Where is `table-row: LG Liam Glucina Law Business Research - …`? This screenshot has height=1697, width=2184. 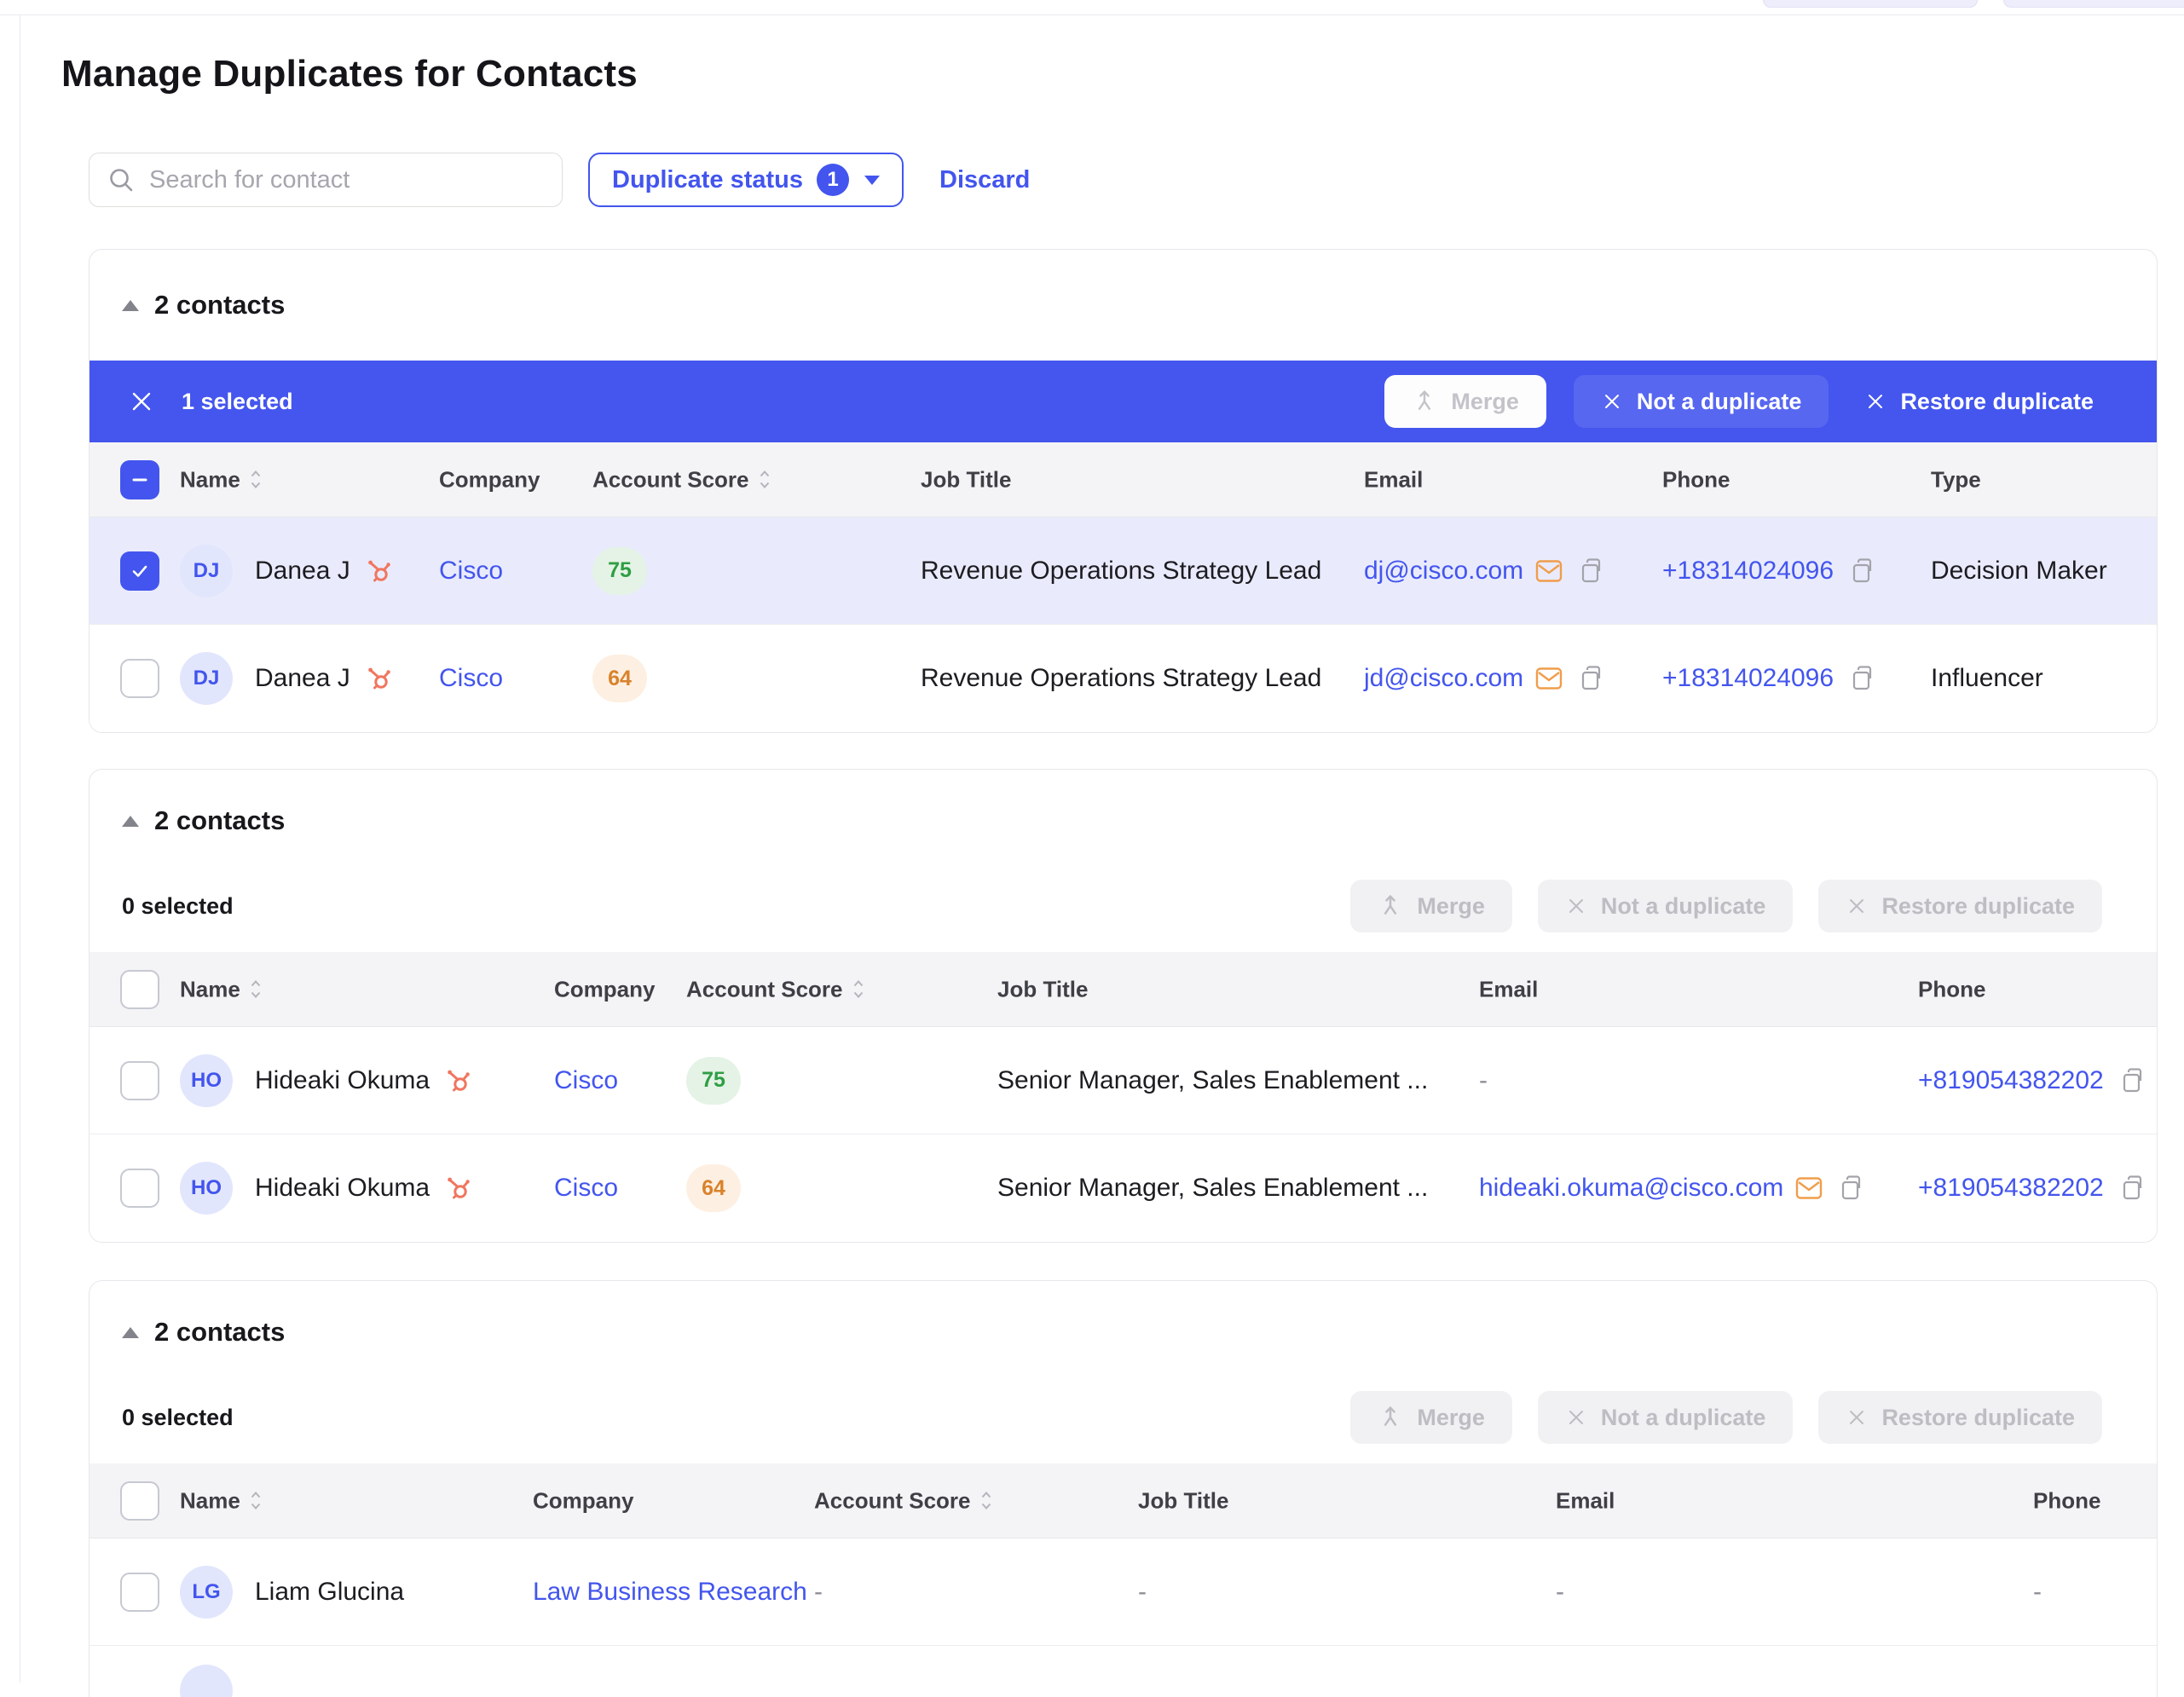
table-row: LG Liam Glucina Law Business Research - … is located at coordinates (1123, 1592).